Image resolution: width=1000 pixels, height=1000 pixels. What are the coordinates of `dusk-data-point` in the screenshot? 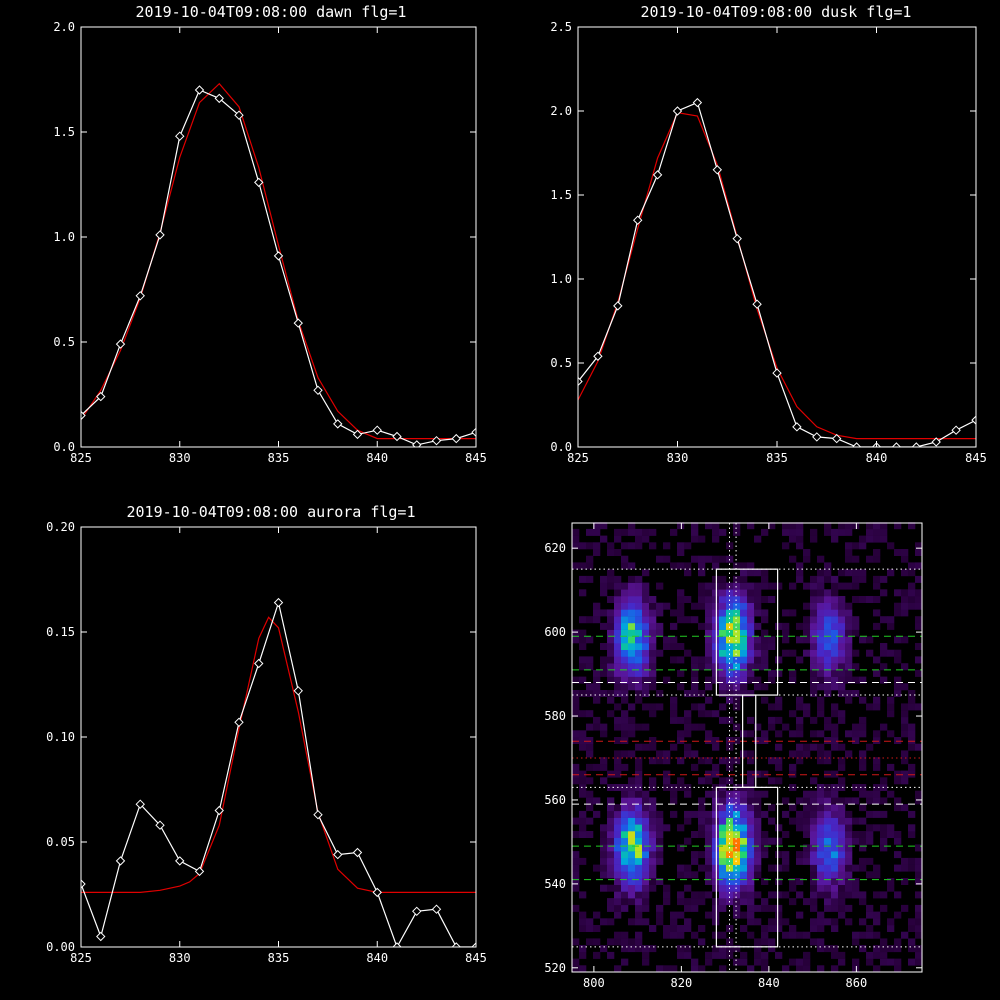 It's located at (896, 444).